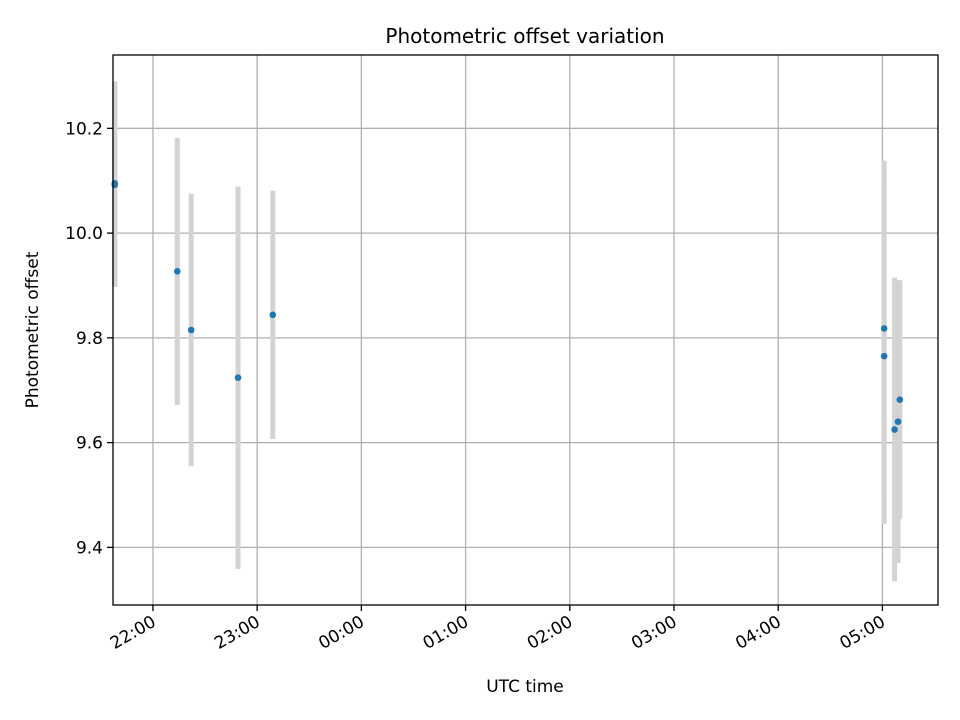  Describe the element at coordinates (84, 234) in the screenshot. I see `y-tick-label: 10.0` at that location.